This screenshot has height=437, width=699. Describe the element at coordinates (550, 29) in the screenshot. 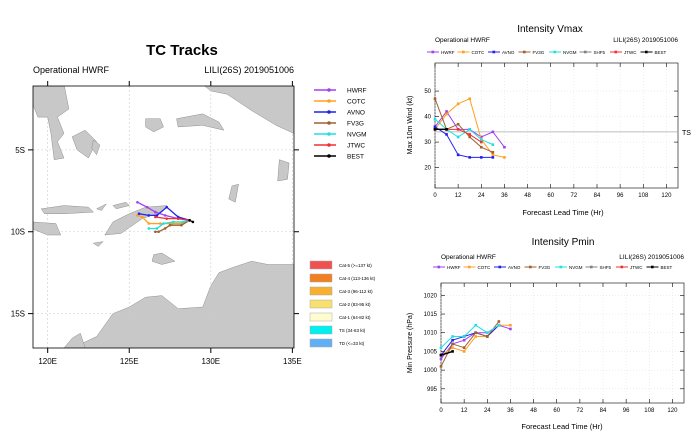

I see `vmax-title: Intensity Vmax` at that location.